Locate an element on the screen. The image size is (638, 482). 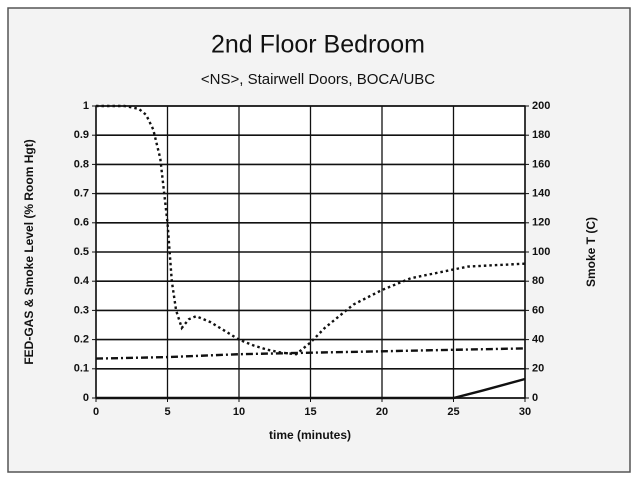
y2-tick-label: 180 is located at coordinates (541, 135).